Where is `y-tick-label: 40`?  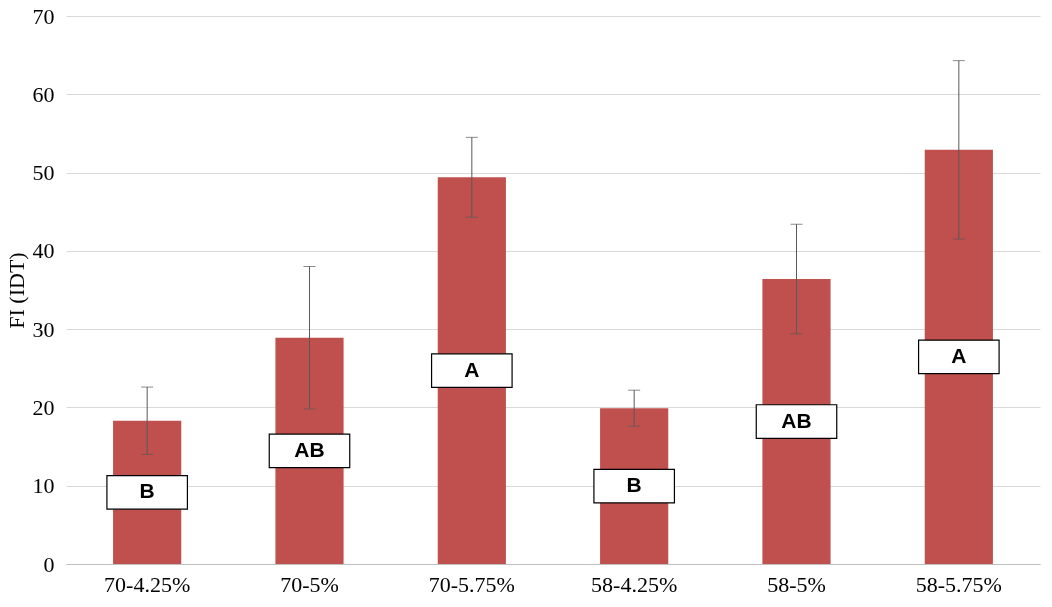 y-tick-label: 40 is located at coordinates (43, 251).